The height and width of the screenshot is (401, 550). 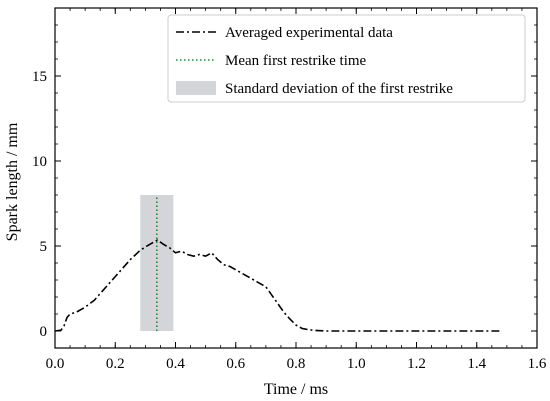 What do you see at coordinates (39, 77) in the screenshot?
I see `y-tick-label: 15` at bounding box center [39, 77].